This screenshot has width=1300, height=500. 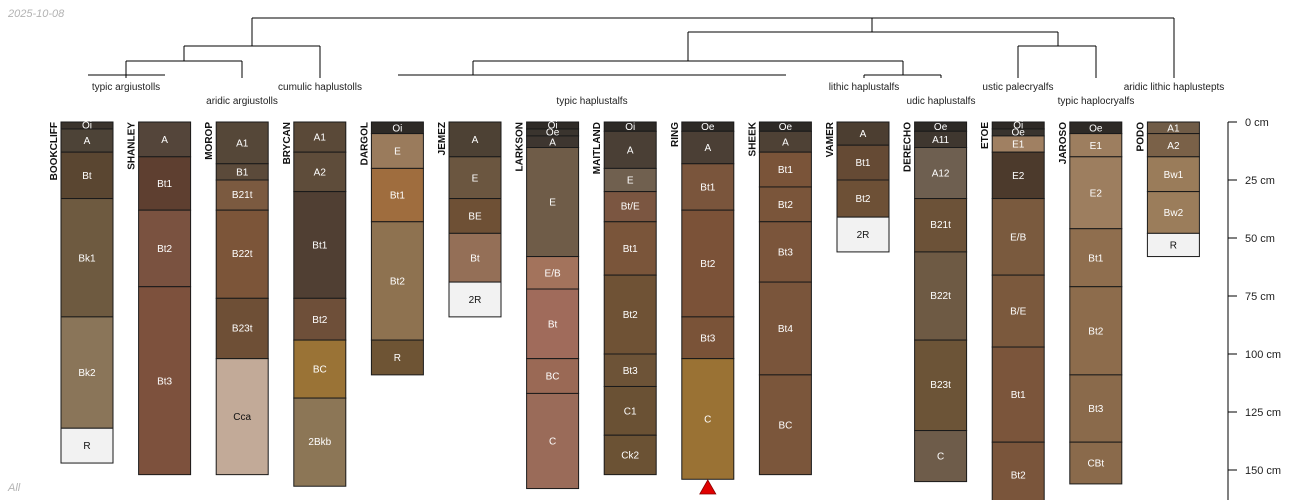 I want to click on profile-sheek: Oe A Bt1 Bt2 Bt3 Bt4 BC SHEEK, so click(x=779, y=298).